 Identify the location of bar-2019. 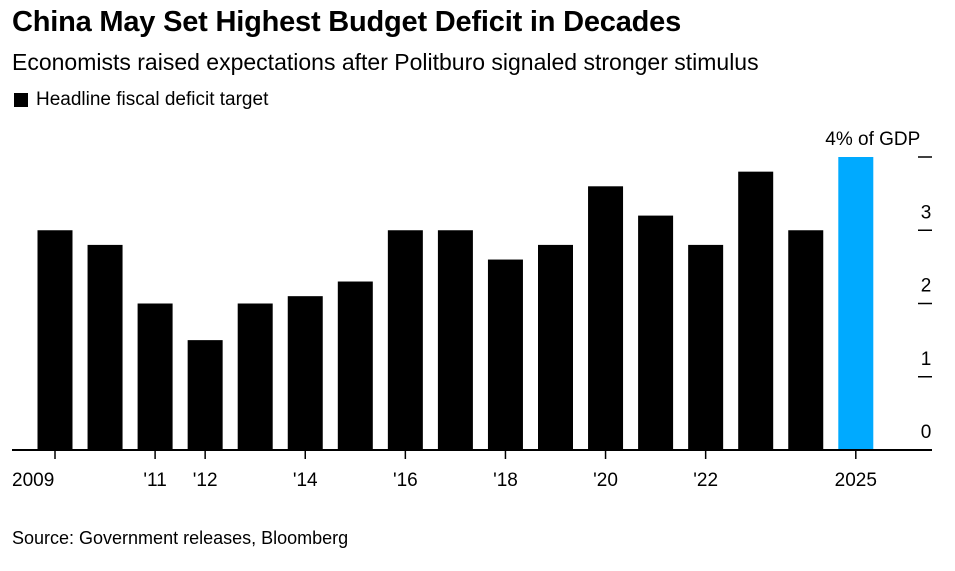
(555, 347).